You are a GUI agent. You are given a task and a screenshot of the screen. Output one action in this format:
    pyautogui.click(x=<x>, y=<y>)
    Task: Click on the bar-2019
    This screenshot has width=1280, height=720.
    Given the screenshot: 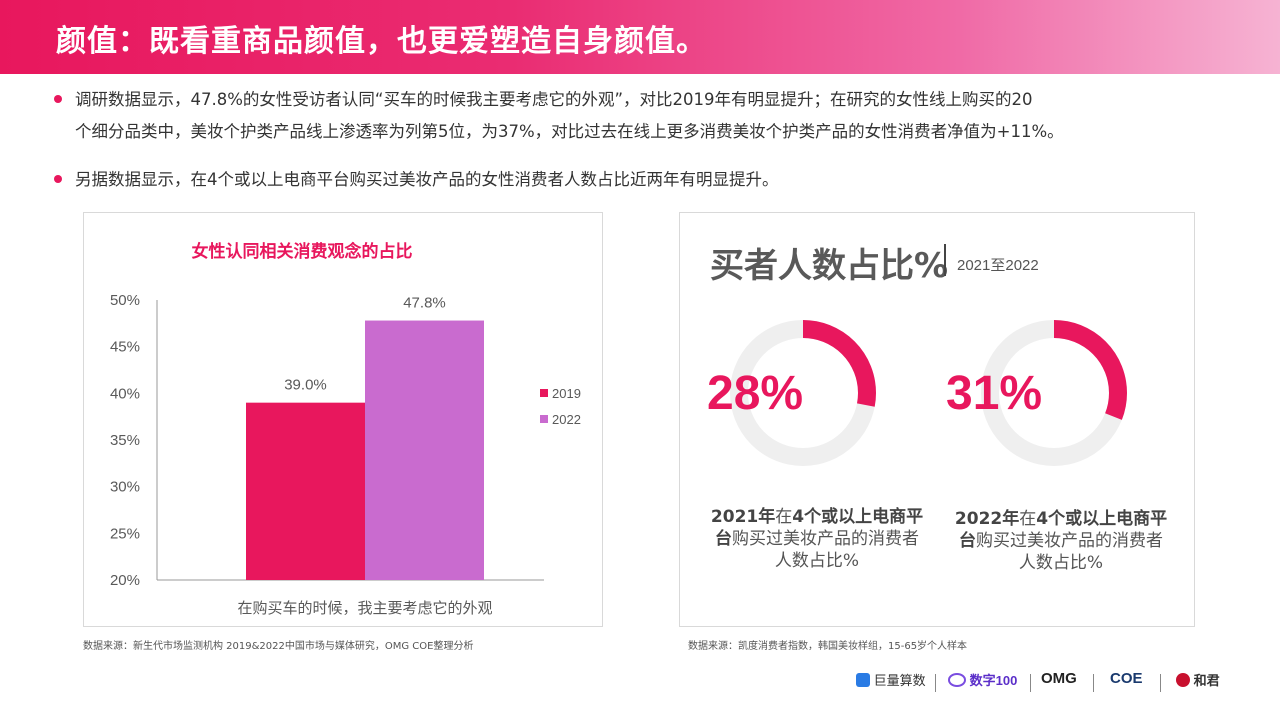 What is the action you would take?
    pyautogui.click(x=305, y=491)
    